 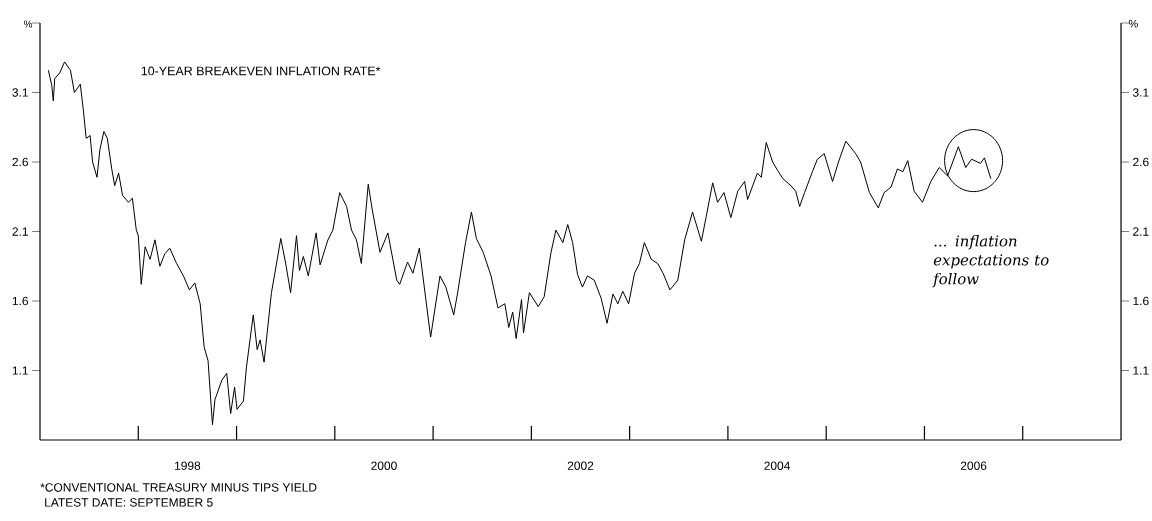 I want to click on y2-axis-title: %, so click(x=1133, y=23).